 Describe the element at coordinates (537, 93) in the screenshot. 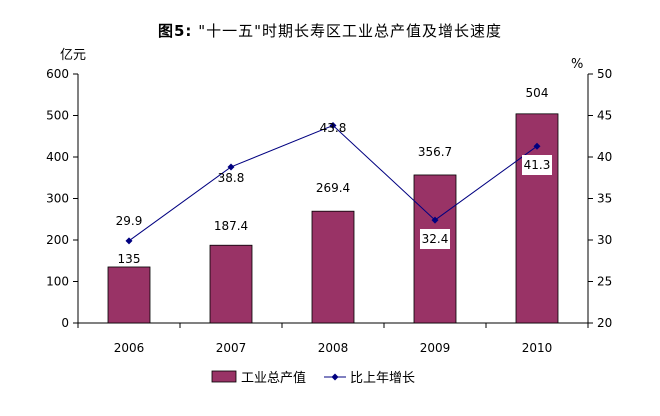

I see `bar-value-label: 504` at that location.